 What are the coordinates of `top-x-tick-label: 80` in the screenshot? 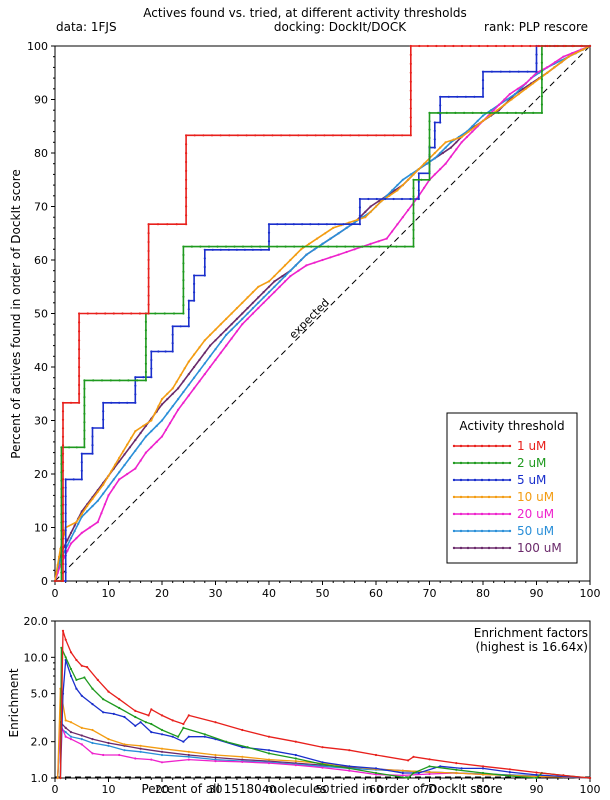 It's located at (483, 593).